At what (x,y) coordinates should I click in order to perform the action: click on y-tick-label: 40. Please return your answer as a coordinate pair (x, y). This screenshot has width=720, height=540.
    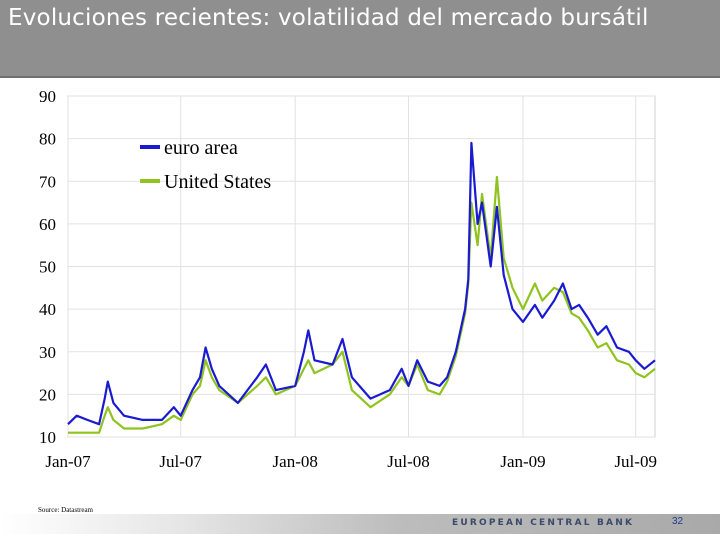
    Looking at the image, I should click on (47, 309).